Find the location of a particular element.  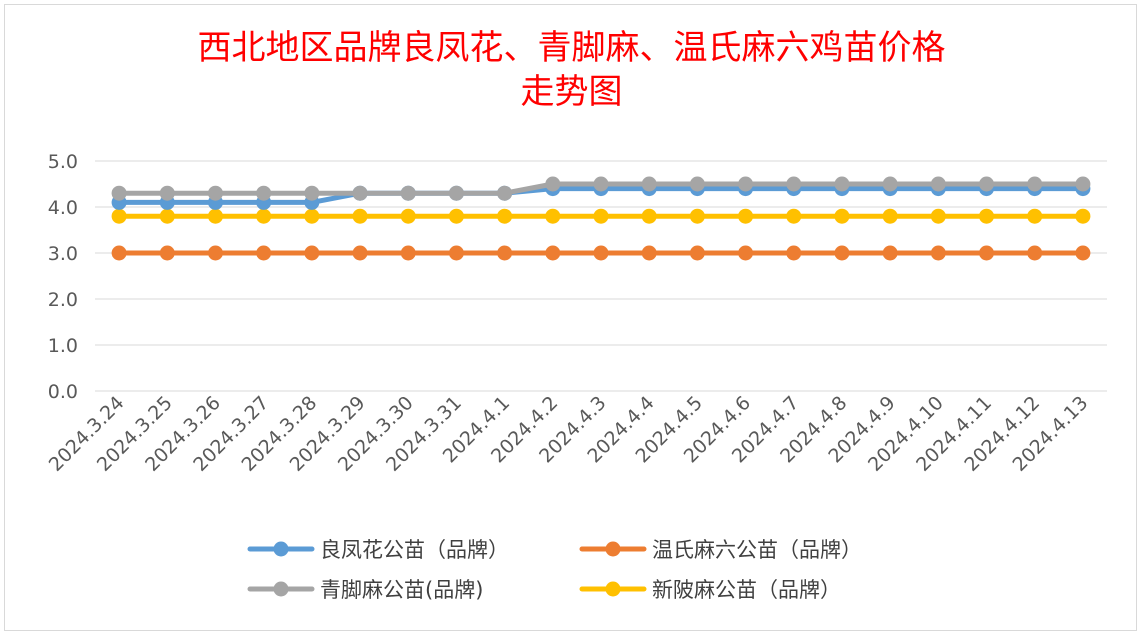

y-tick-label: 1.0 is located at coordinates (63, 346).